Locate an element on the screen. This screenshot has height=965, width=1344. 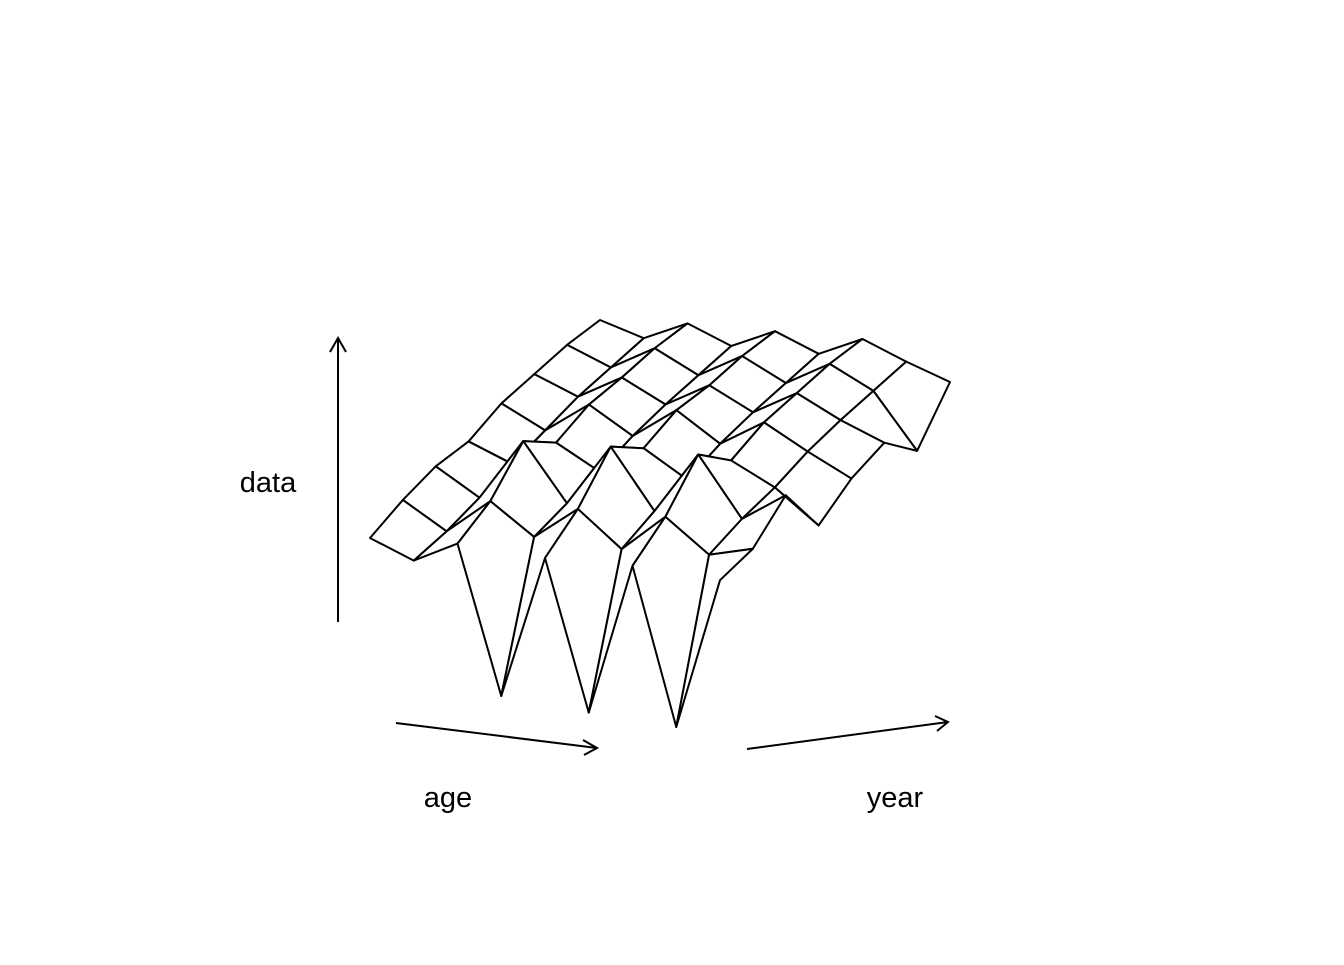
age-arrow is located at coordinates (497, 739).